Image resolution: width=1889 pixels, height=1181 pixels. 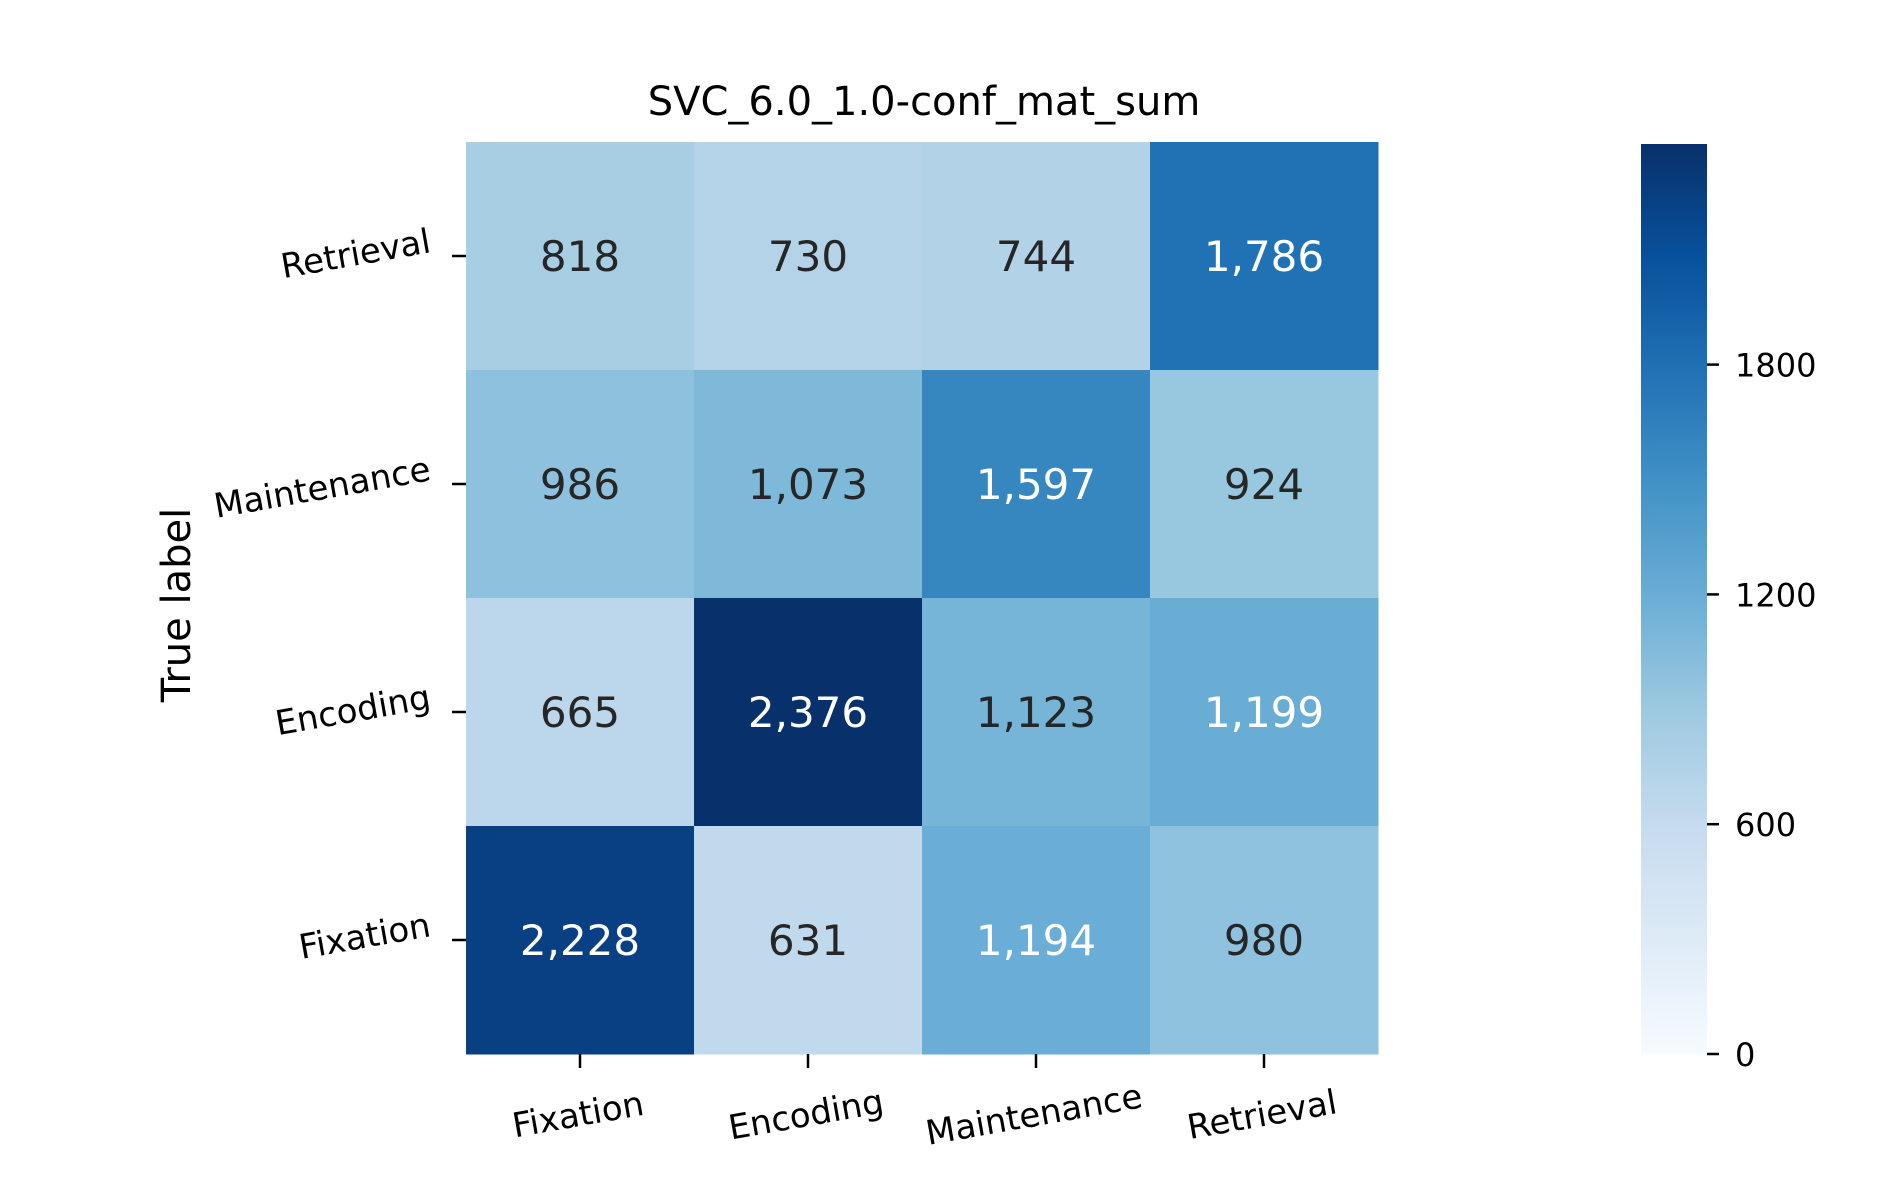 I want to click on y-tick-label: Fixation, so click(x=365, y=936).